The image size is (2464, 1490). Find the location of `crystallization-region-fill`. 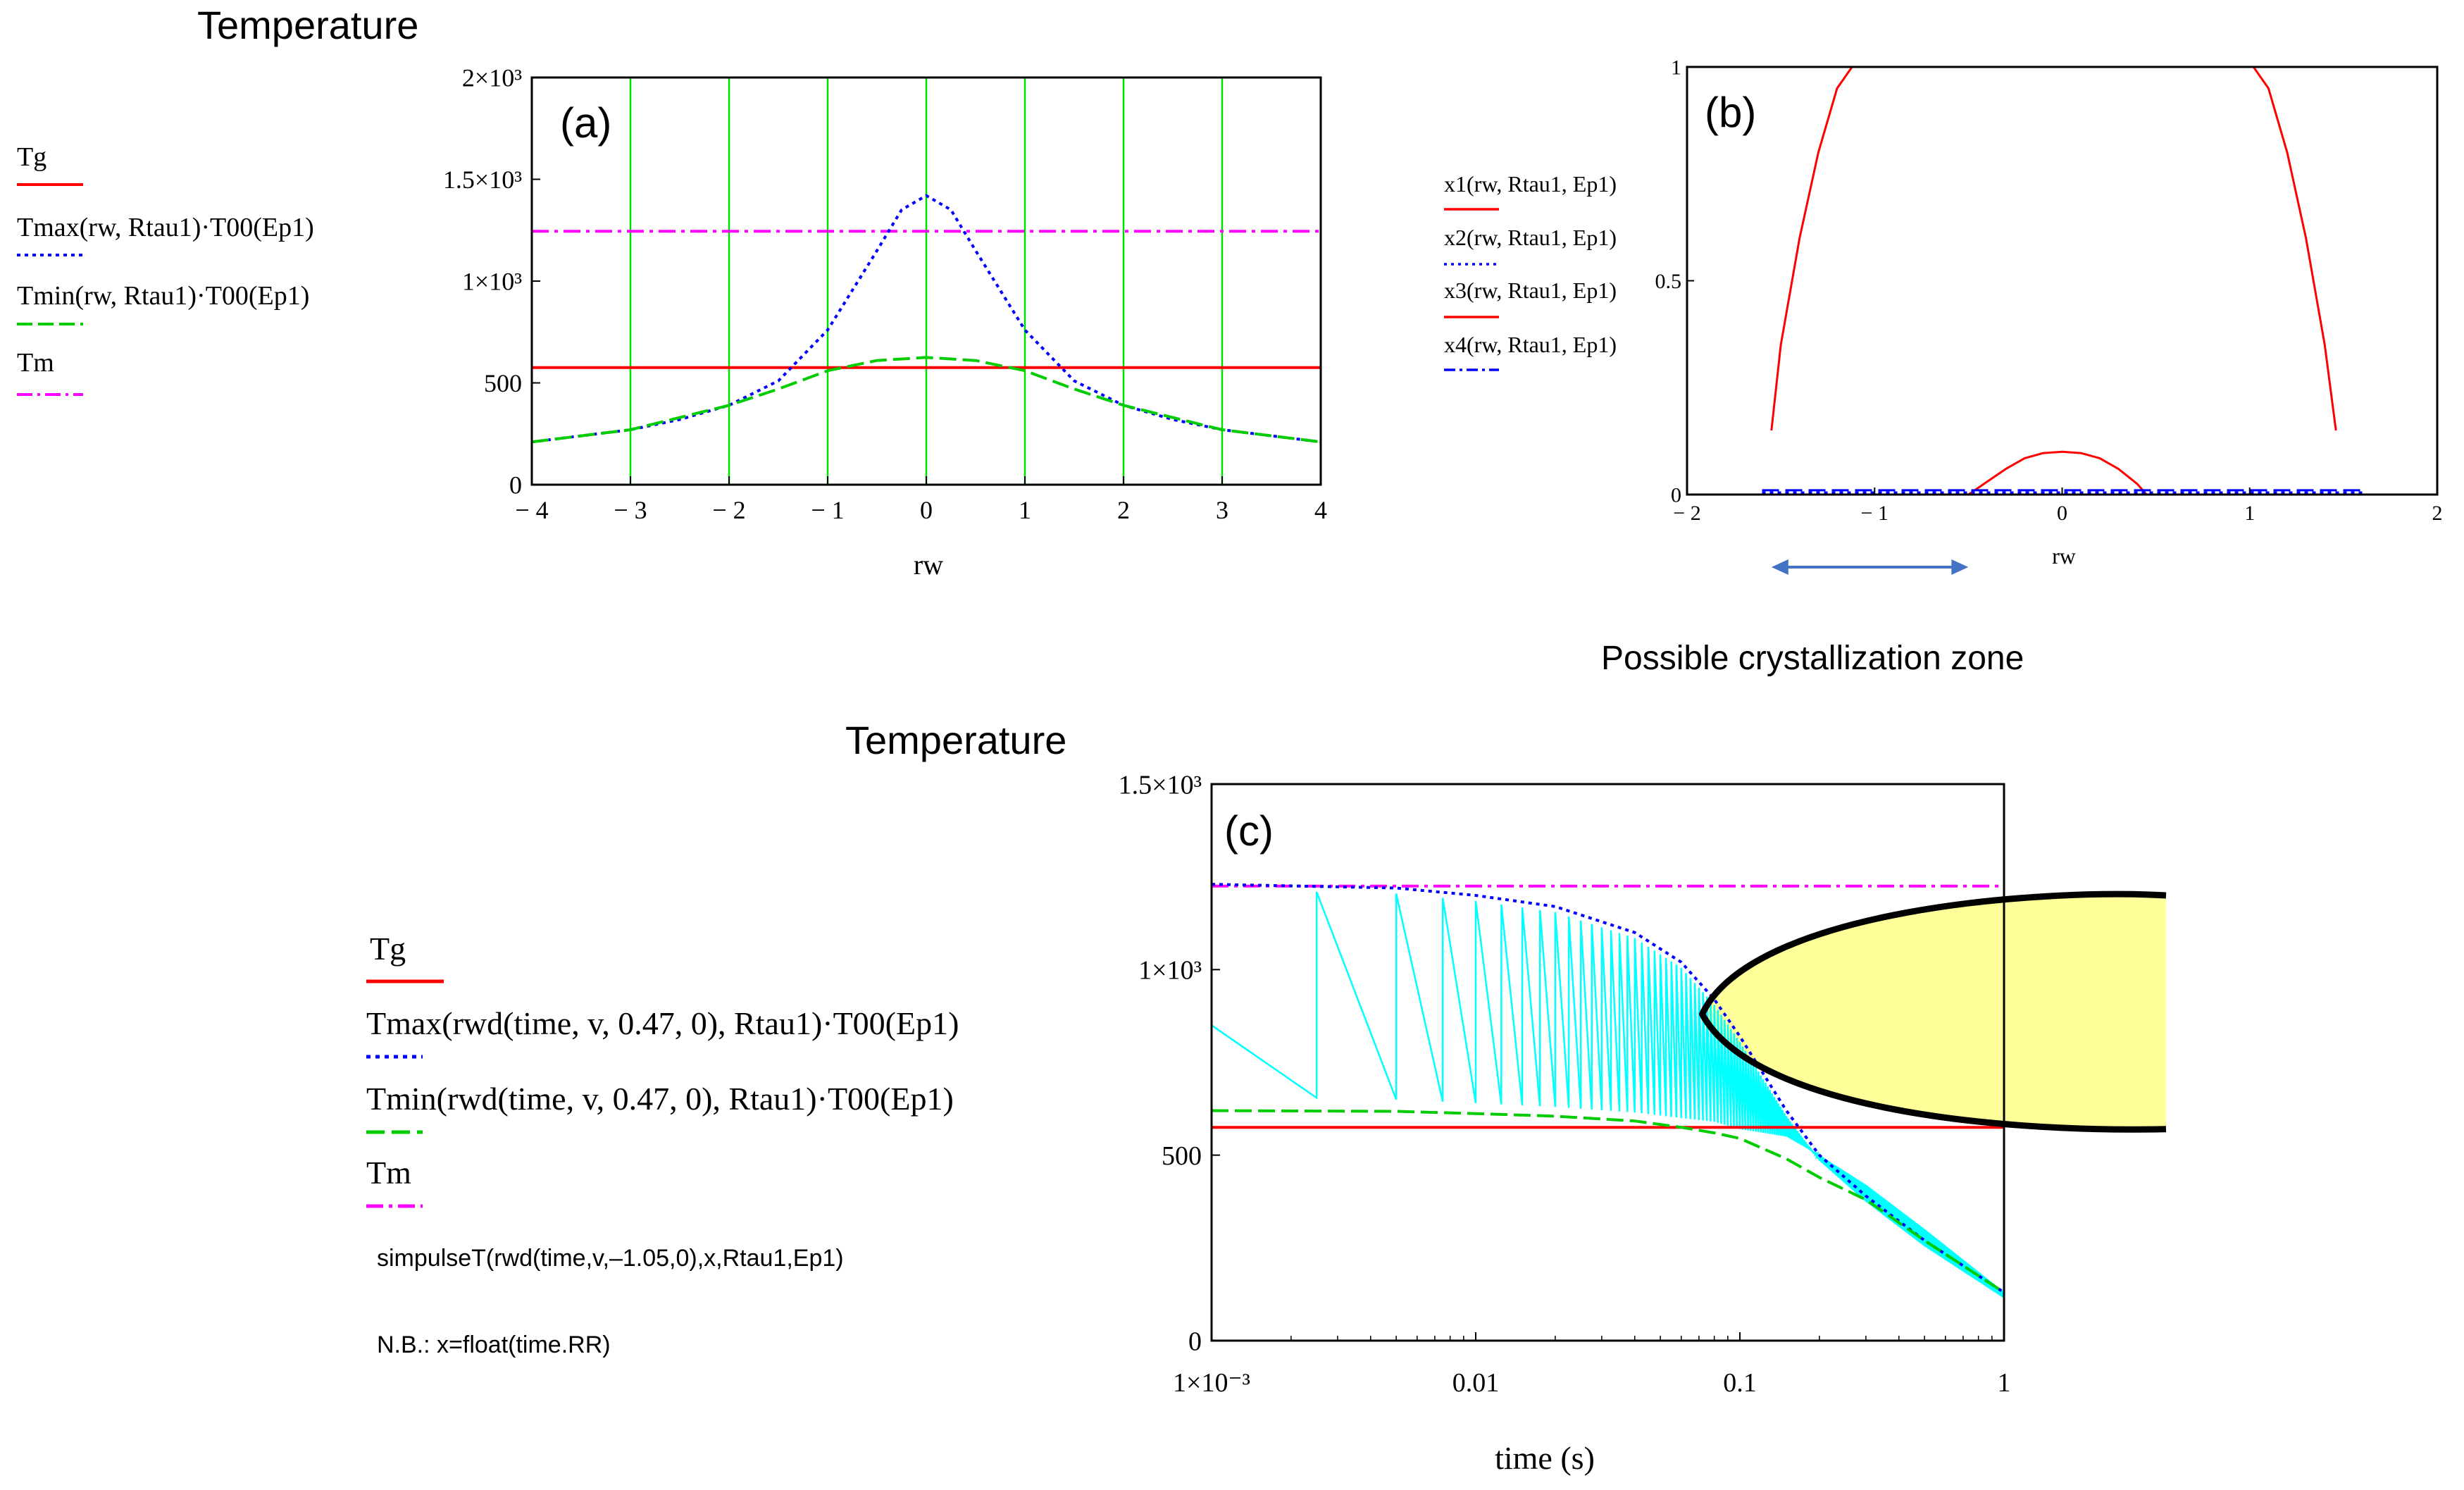

crystallization-region-fill is located at coordinates (1934, 1012).